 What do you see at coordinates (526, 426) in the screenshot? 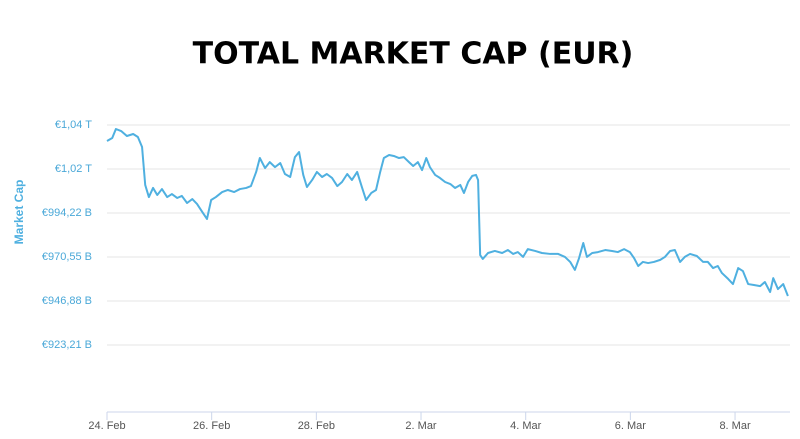
I see `x-tick-label: 4. Mar` at bounding box center [526, 426].